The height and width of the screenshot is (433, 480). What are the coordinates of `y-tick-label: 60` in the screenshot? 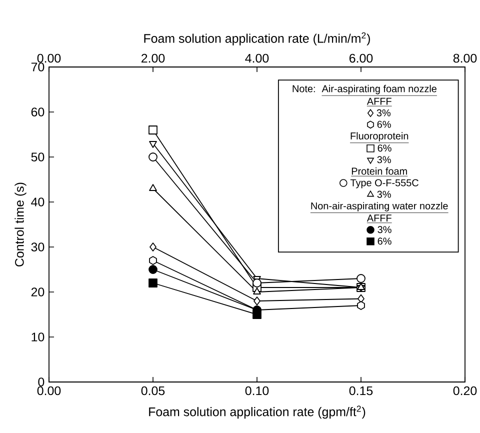 It's located at (37, 112).